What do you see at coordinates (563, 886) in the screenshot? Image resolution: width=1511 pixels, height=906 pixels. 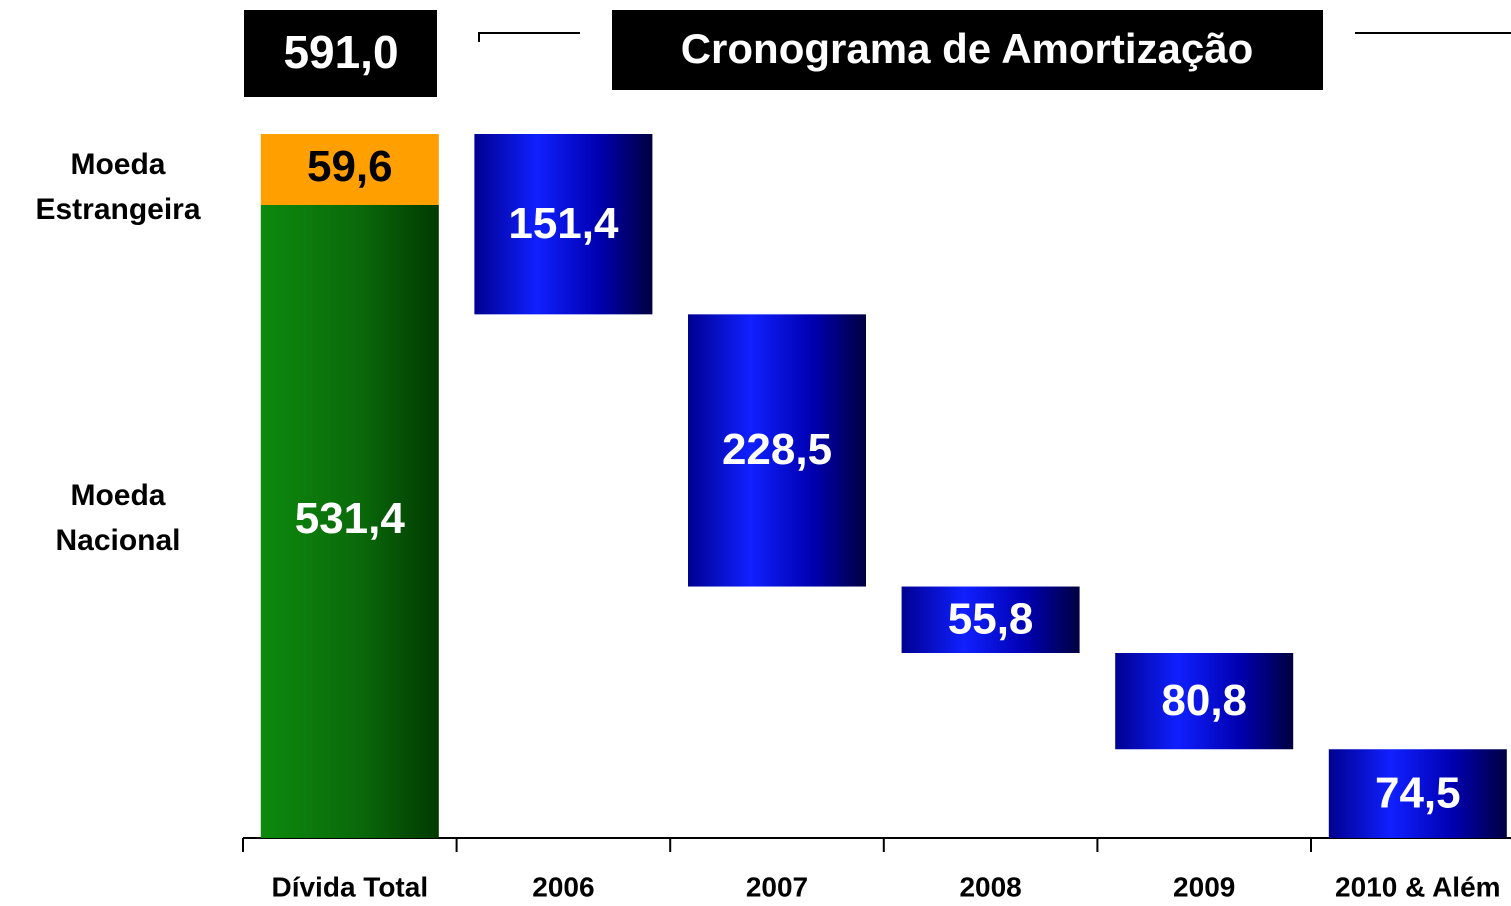 I see `x-tick-label: 2006` at bounding box center [563, 886].